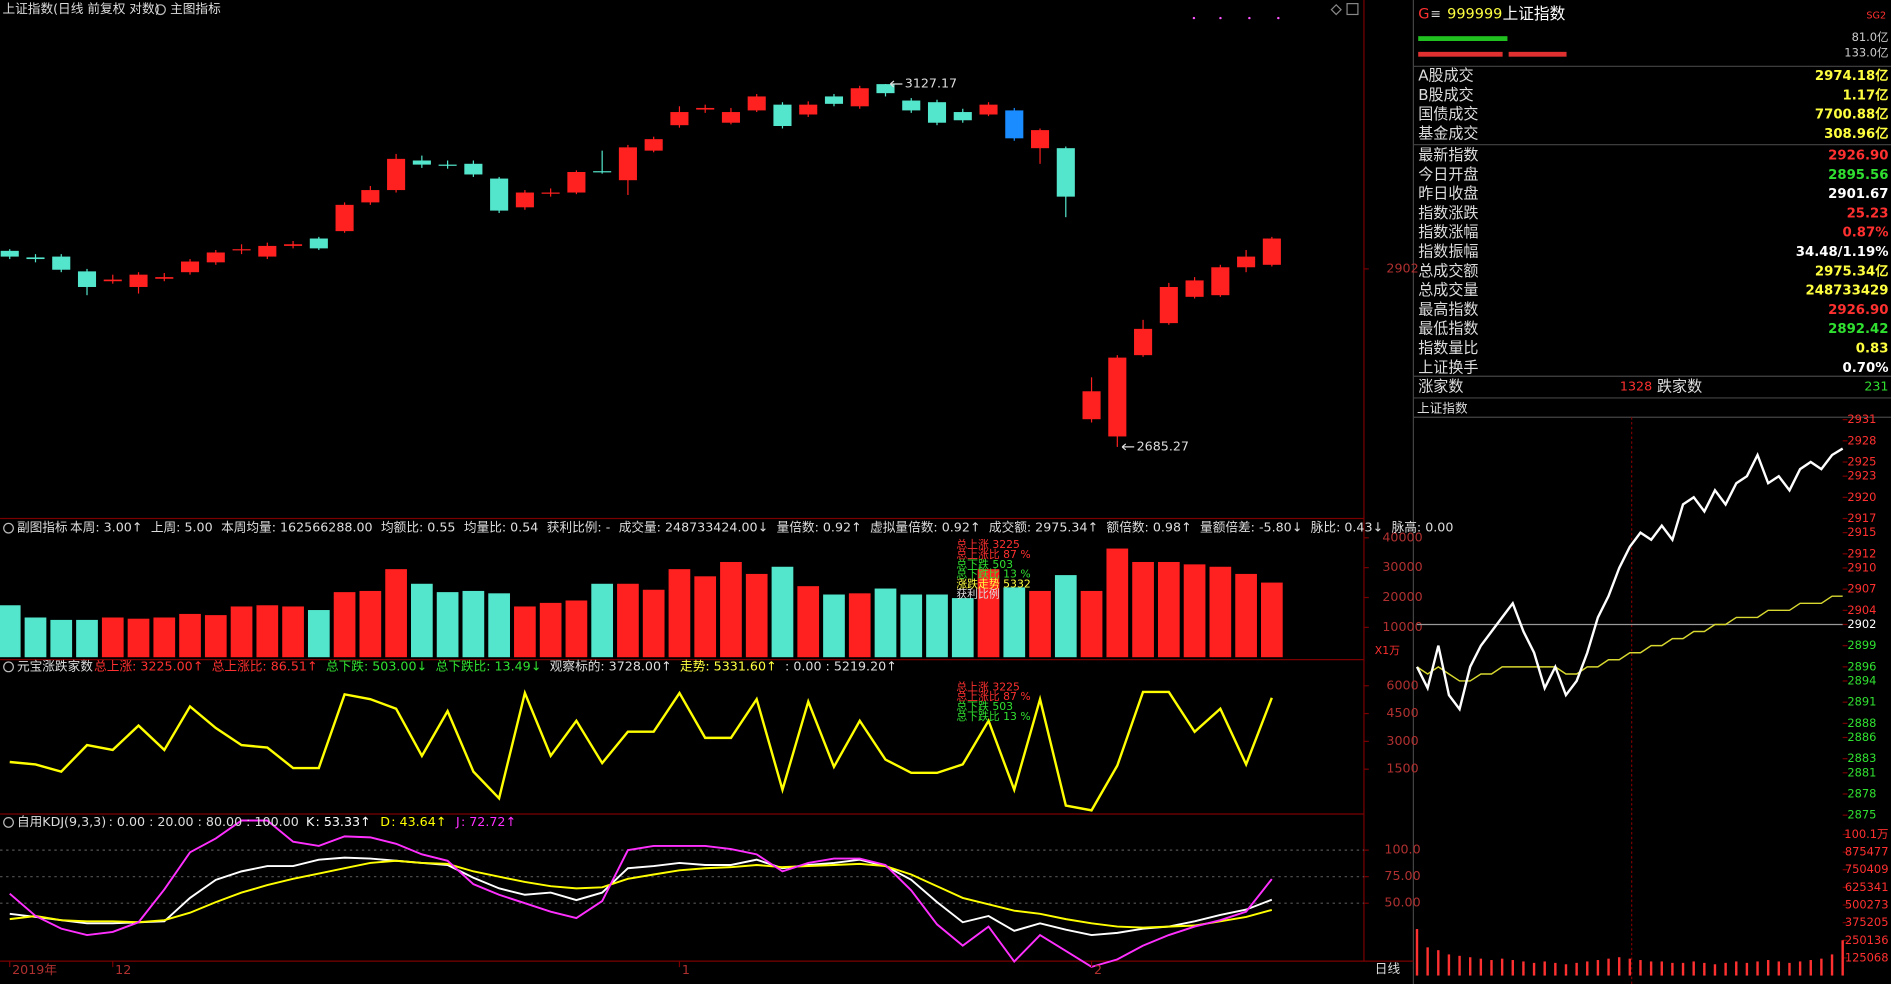  I want to click on quote-label: 今日开盘, so click(1448, 174).